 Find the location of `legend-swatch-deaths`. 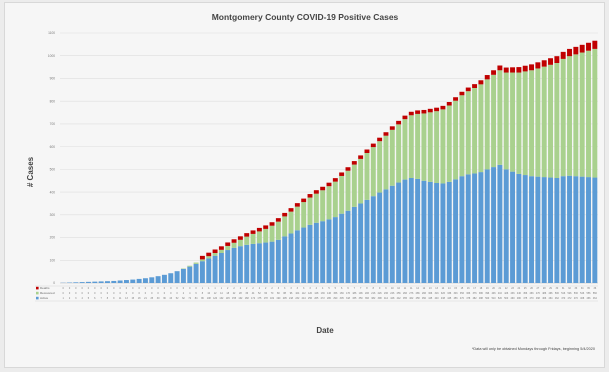

legend-swatch-deaths is located at coordinates (37, 288).